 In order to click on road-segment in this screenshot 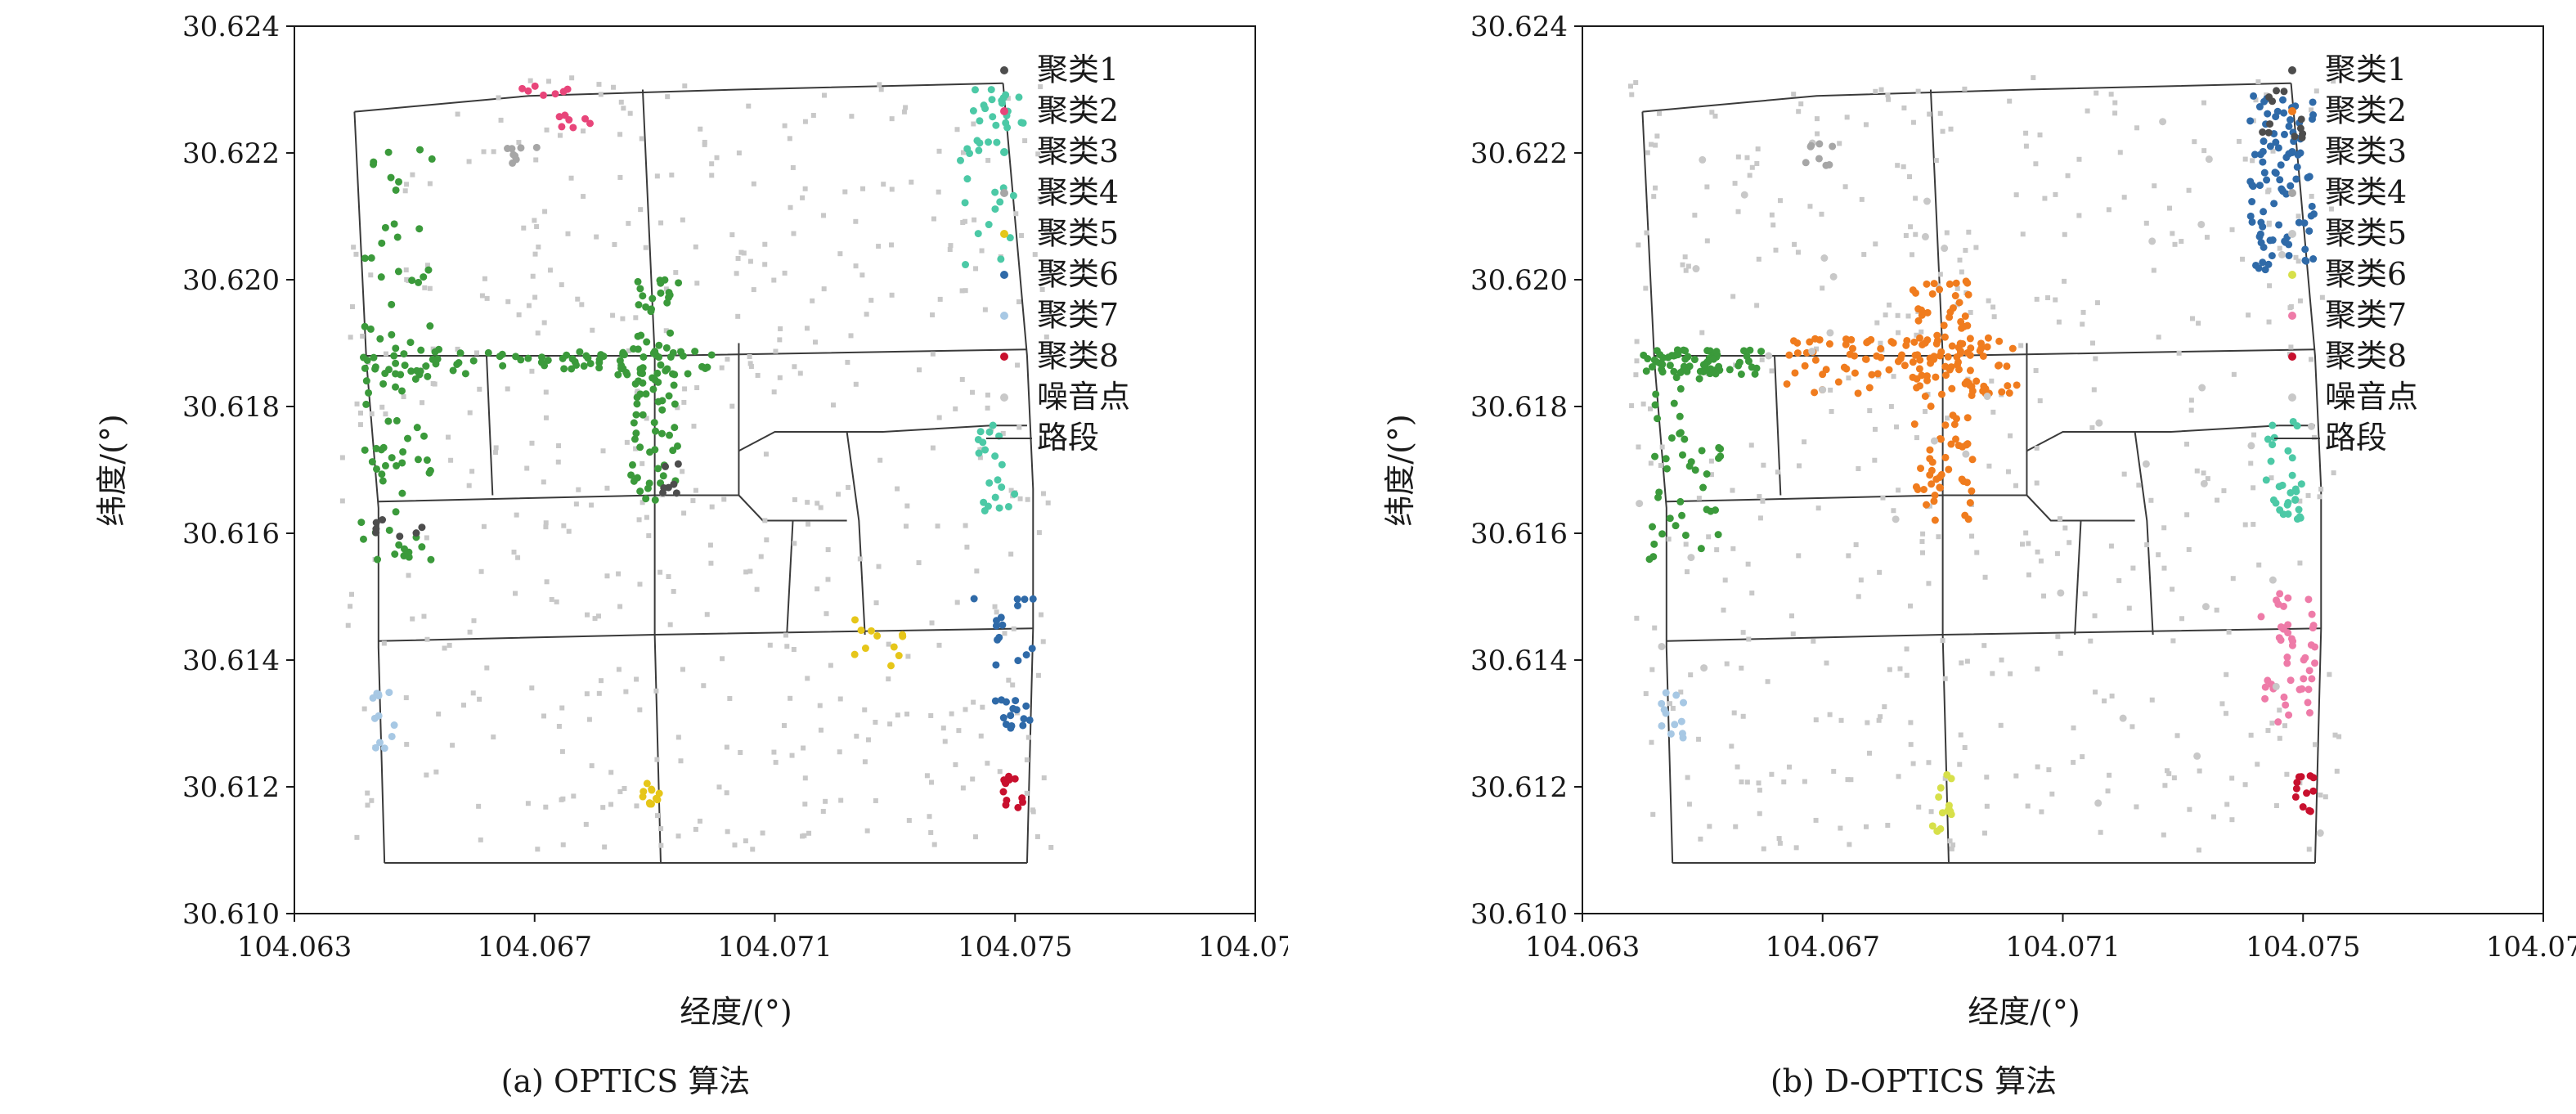, I will do `click(856, 533)`.